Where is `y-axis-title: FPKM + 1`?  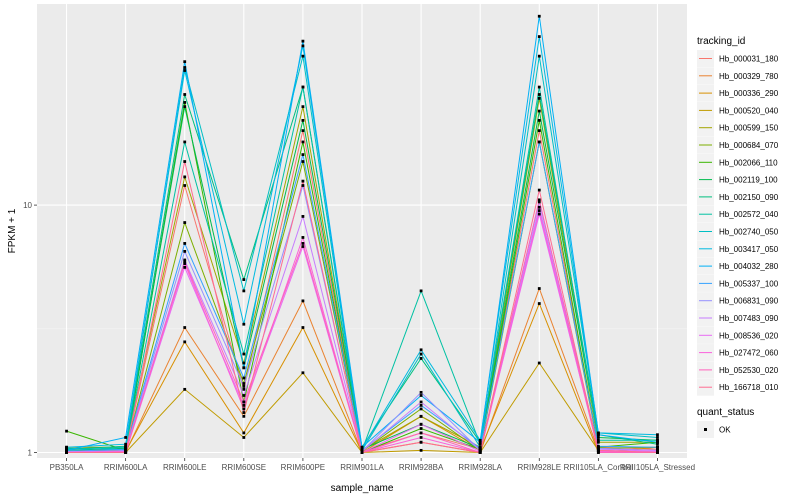
y-axis-title: FPKM + 1 is located at coordinates (12, 230).